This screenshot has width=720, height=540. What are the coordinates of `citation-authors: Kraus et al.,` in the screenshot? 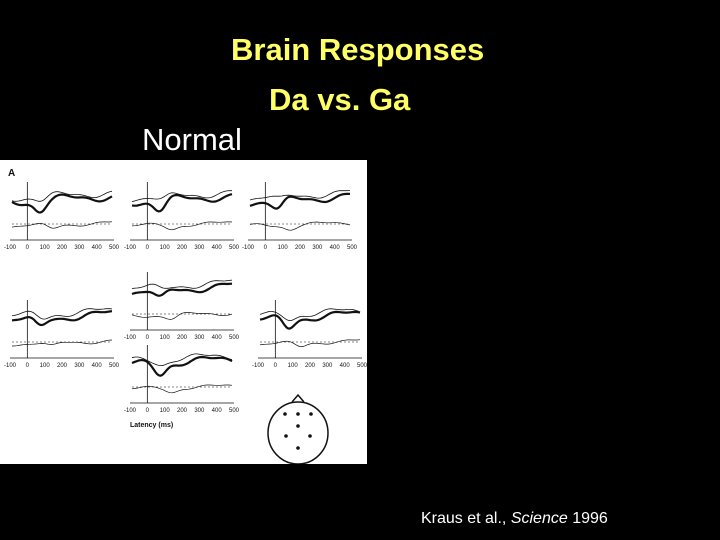 It's located at (466, 518).